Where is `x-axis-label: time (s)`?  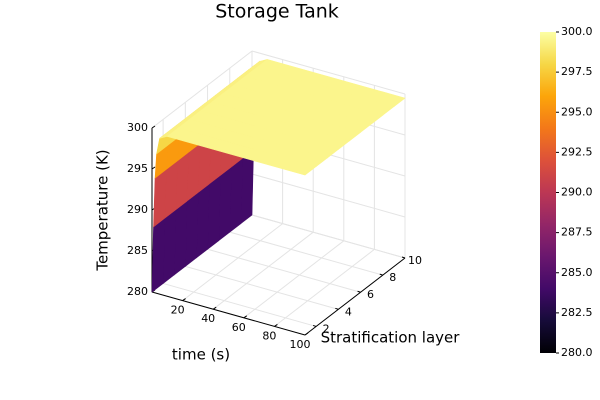 x-axis-label: time (s) is located at coordinates (201, 355).